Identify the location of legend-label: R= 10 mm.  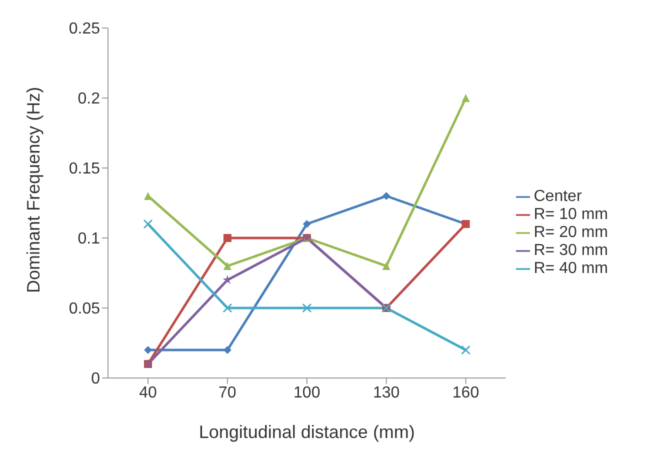
(571, 214).